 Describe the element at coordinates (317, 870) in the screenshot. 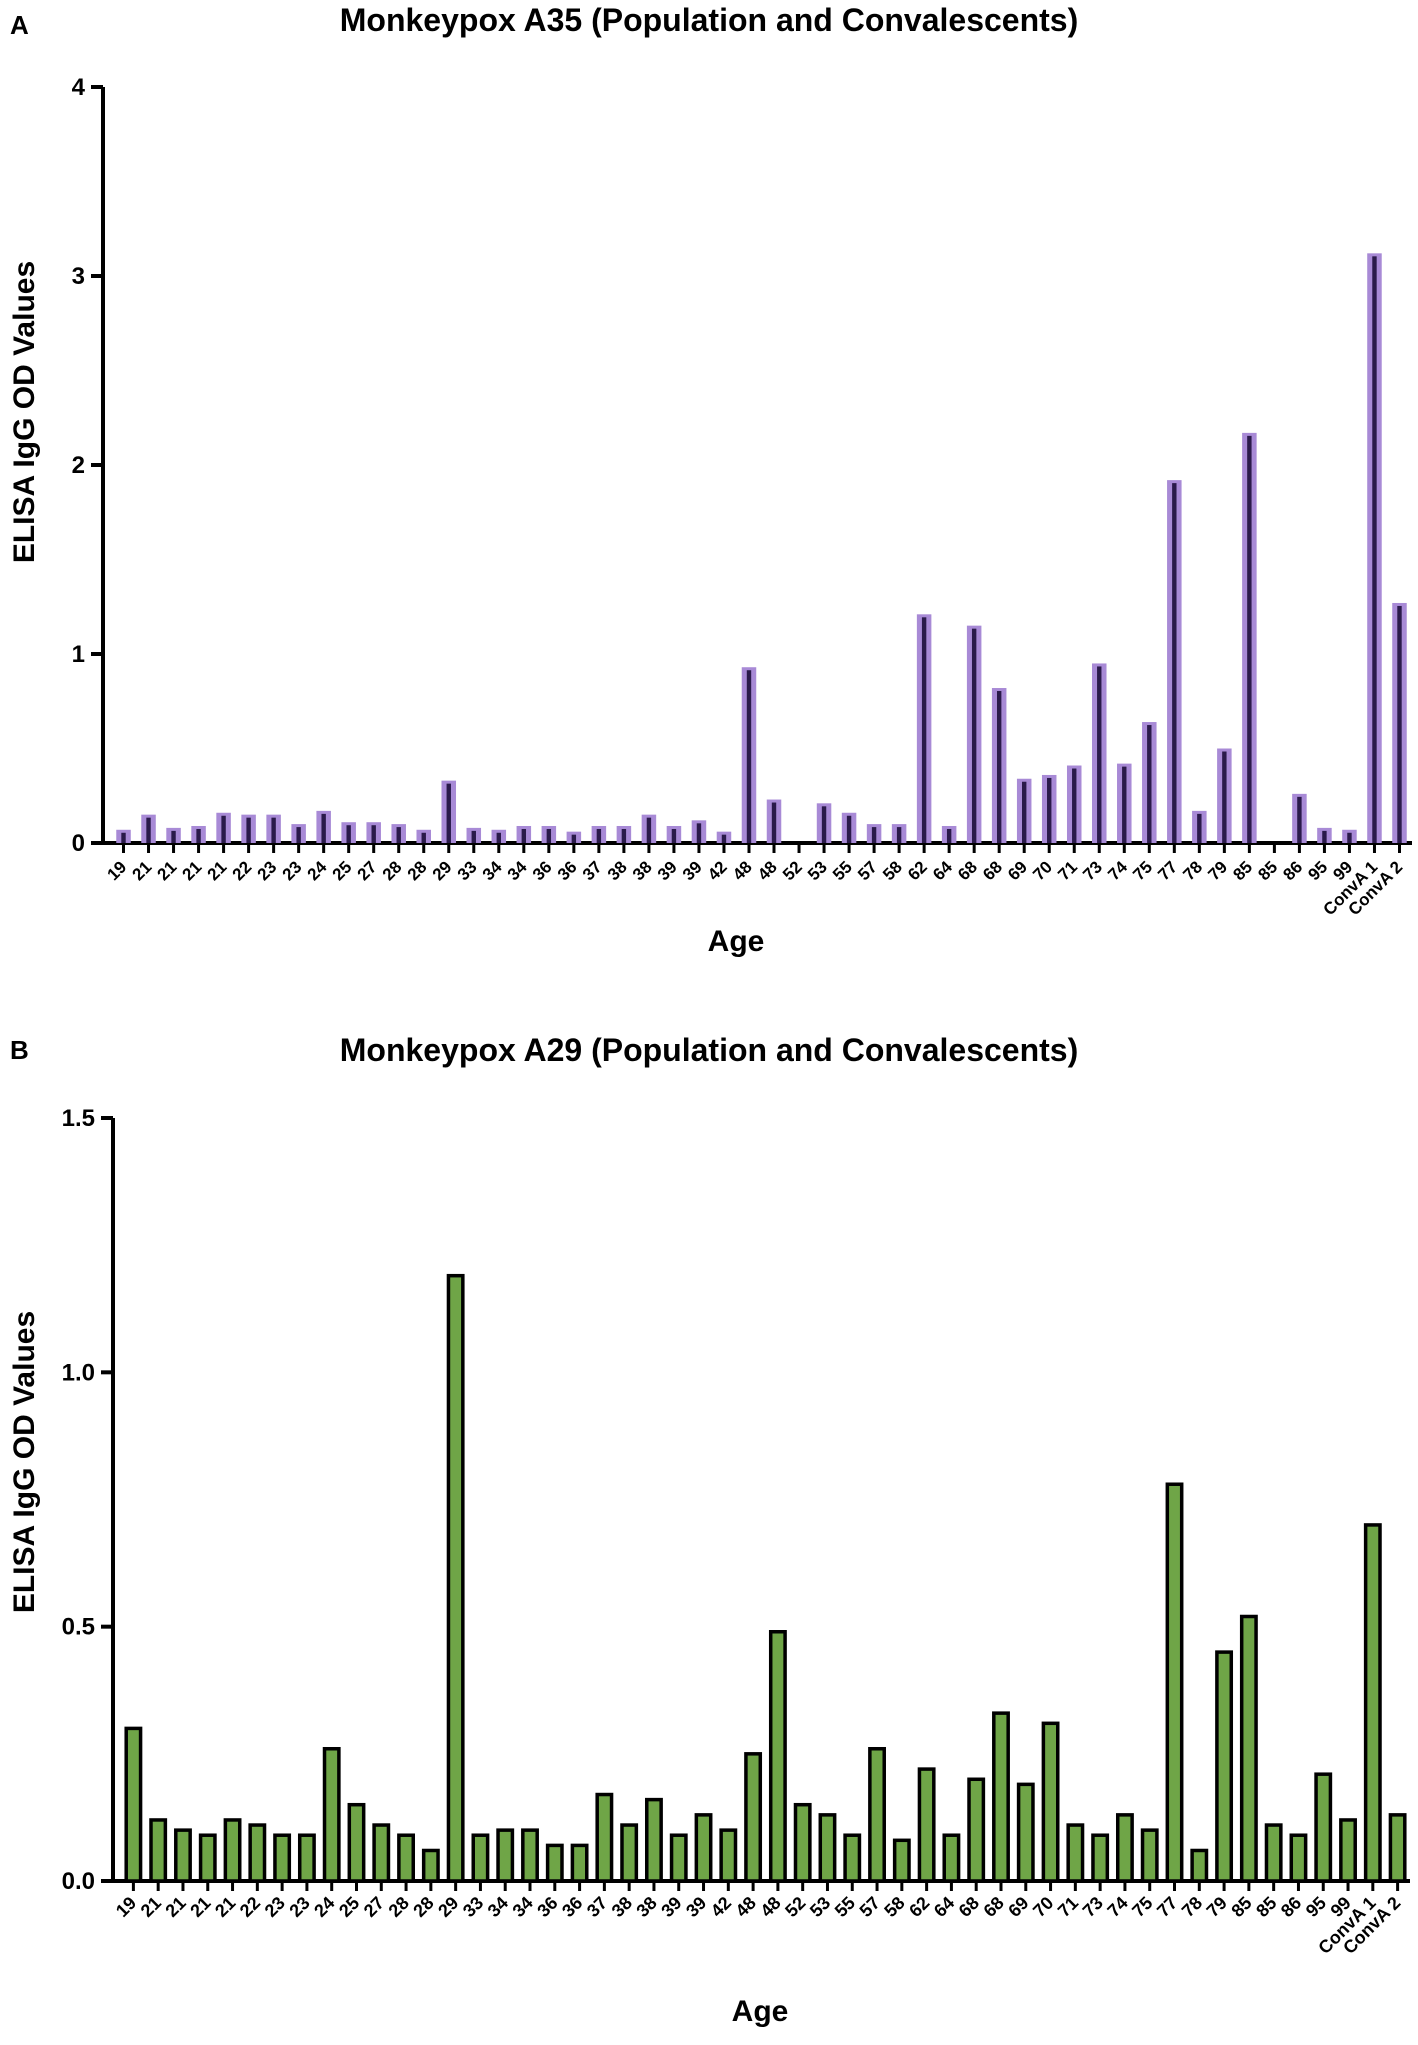

I see `x-tick-label-a: 24` at that location.